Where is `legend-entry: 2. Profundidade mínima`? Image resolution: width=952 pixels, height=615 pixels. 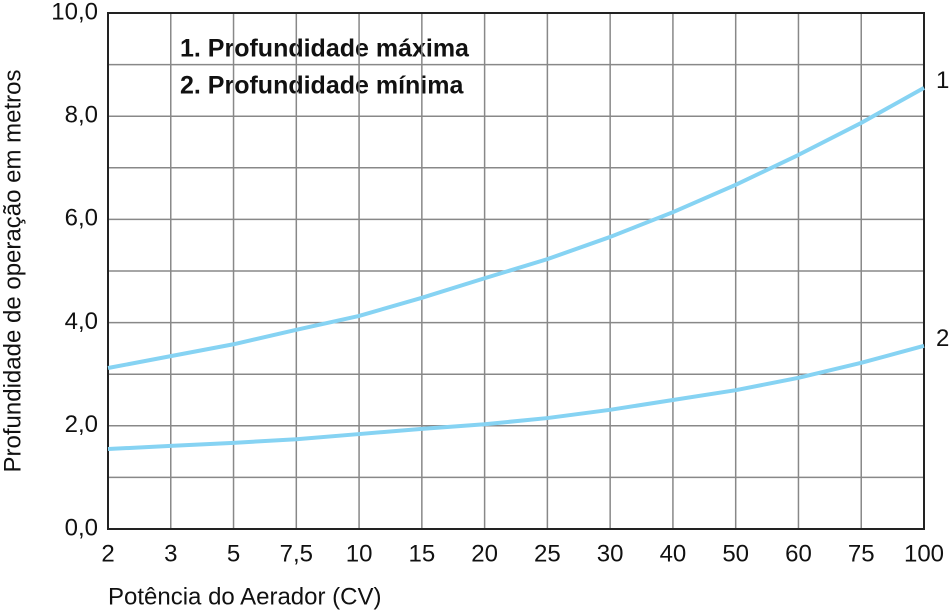 legend-entry: 2. Profundidade mínima is located at coordinates (322, 86).